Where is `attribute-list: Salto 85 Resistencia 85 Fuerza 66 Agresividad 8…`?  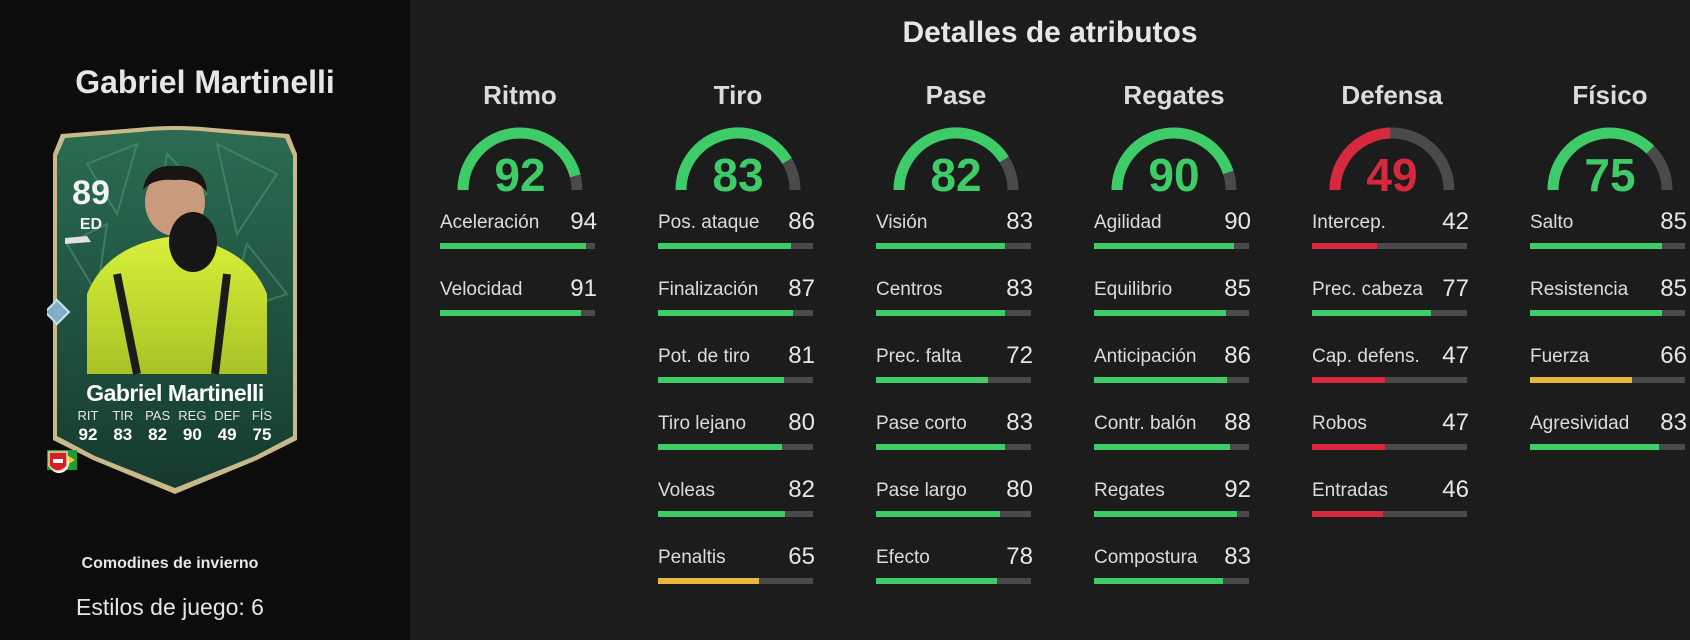 attribute-list: Salto 85 Resistencia 85 Fuerza 66 Agresividad 8… is located at coordinates (1607, 344).